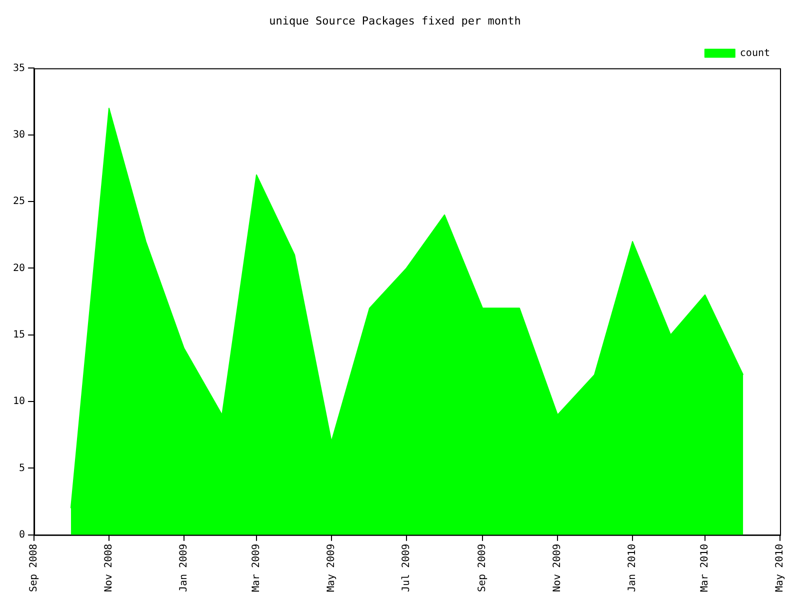  Describe the element at coordinates (184, 568) in the screenshot. I see `x-tick-label: Jan 2009` at that location.